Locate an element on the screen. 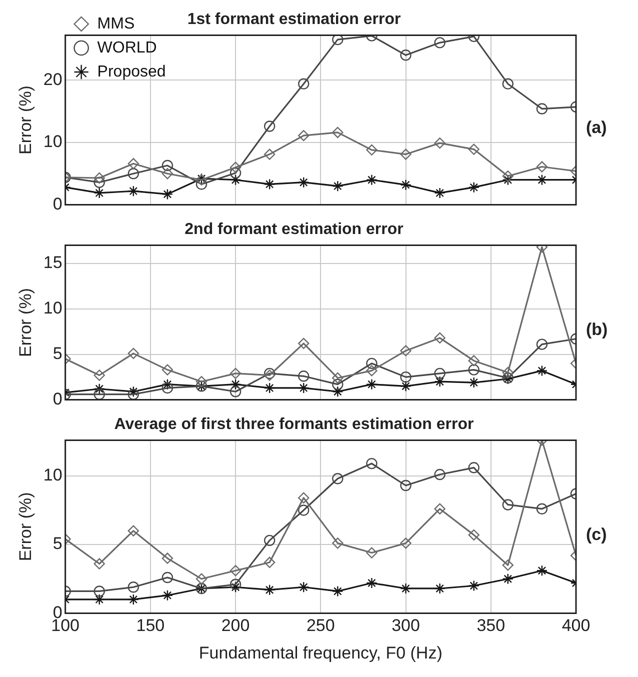  x-tick-label: 250 is located at coordinates (320, 626).